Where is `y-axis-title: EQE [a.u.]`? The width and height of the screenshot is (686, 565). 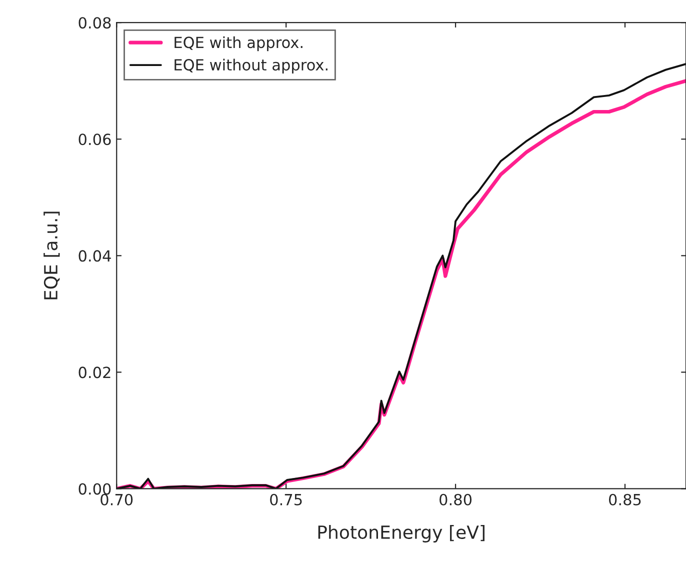 y-axis-title: EQE [a.u.] is located at coordinates (52, 256).